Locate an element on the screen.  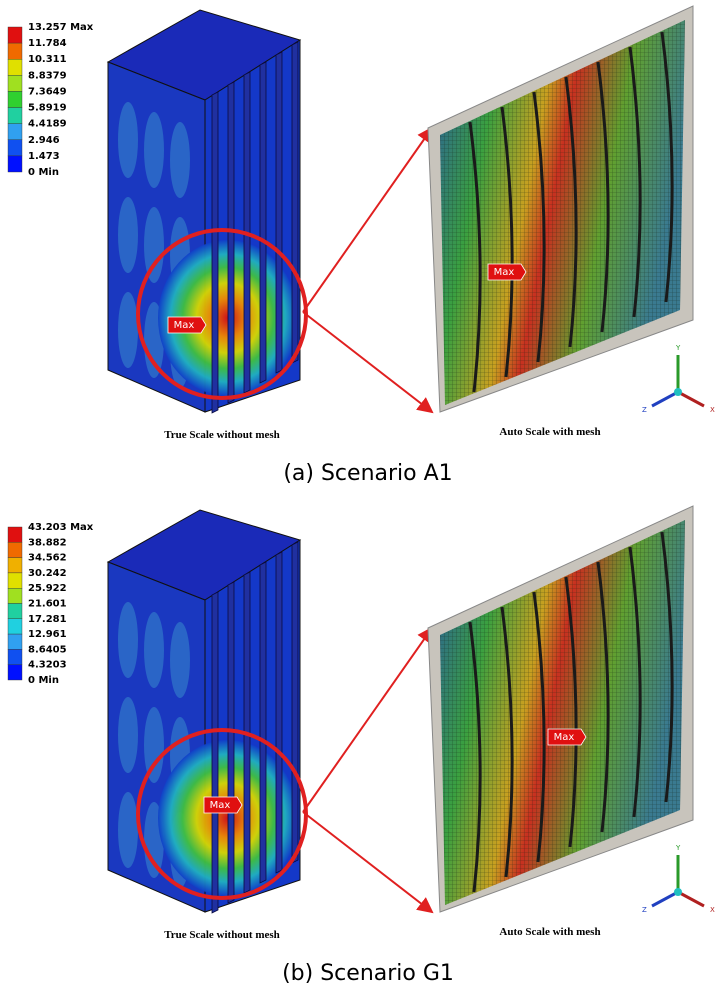
legend-label: 2.946 is located at coordinates (44, 140).